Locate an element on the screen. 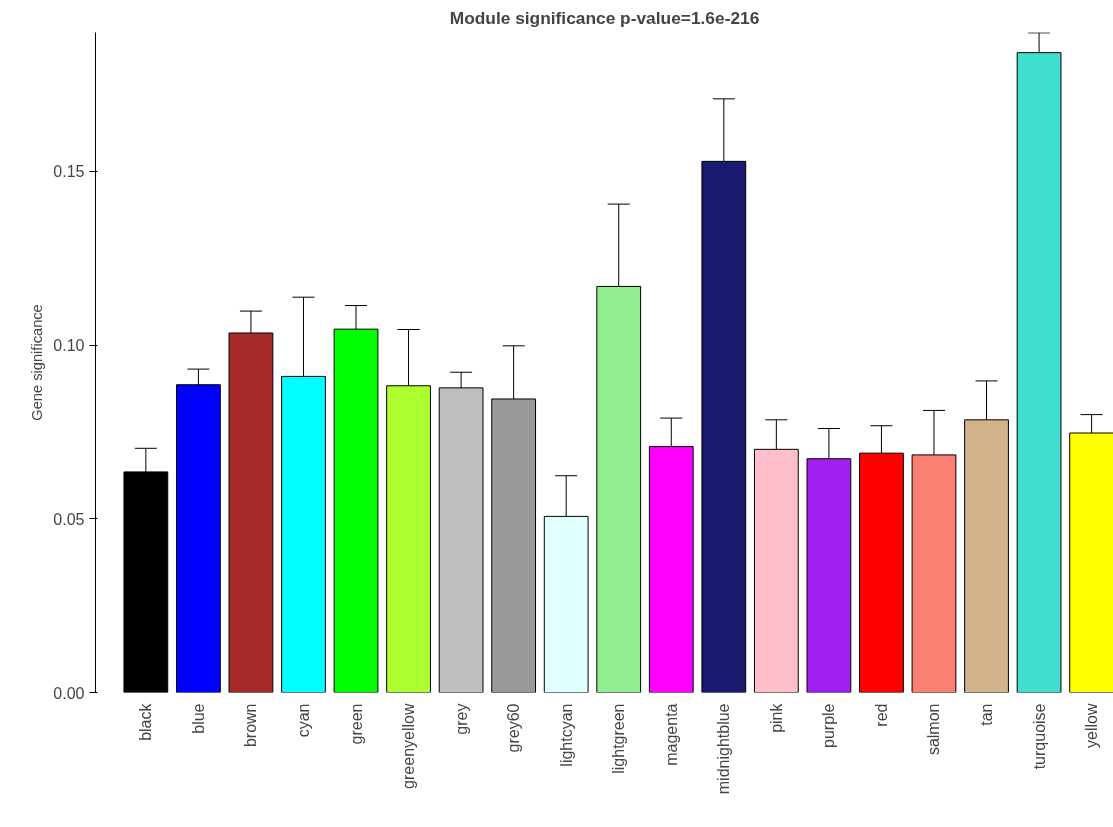 The height and width of the screenshot is (827, 1113). y-tick-label: 0.15 is located at coordinates (69, 172).